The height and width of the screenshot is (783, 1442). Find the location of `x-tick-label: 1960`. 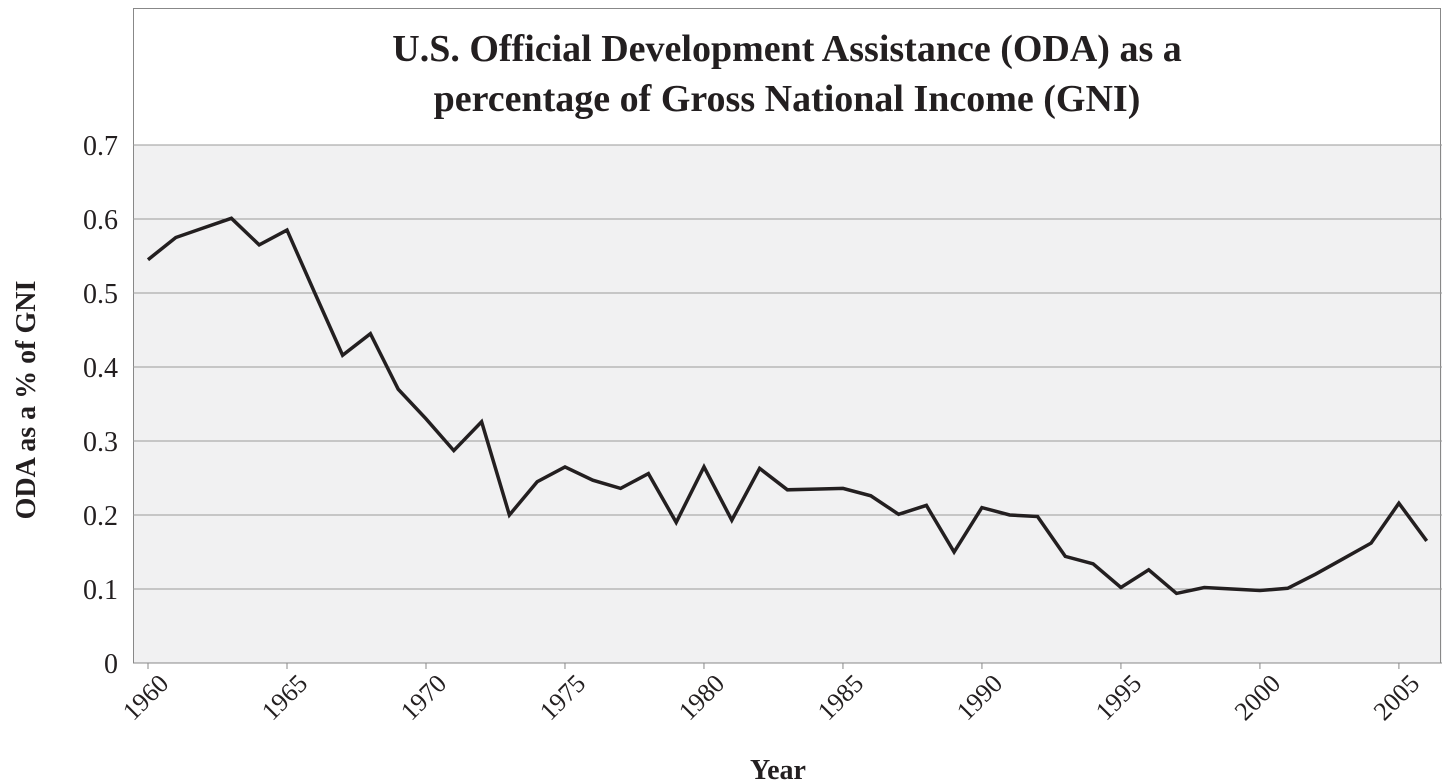

x-tick-label: 1960 is located at coordinates (145, 697).